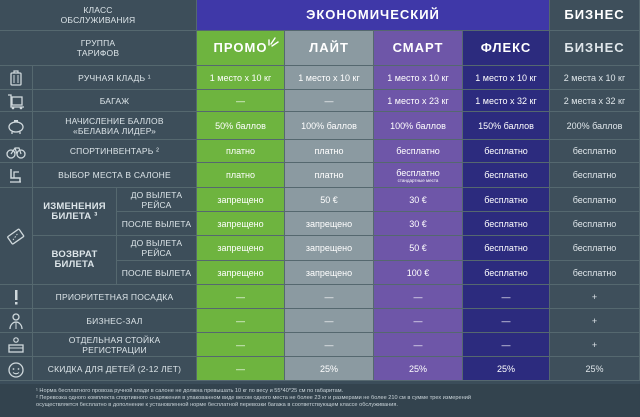 The height and width of the screenshot is (417, 640). I want to click on value-miles-flex: 150% баллов, so click(506, 126).